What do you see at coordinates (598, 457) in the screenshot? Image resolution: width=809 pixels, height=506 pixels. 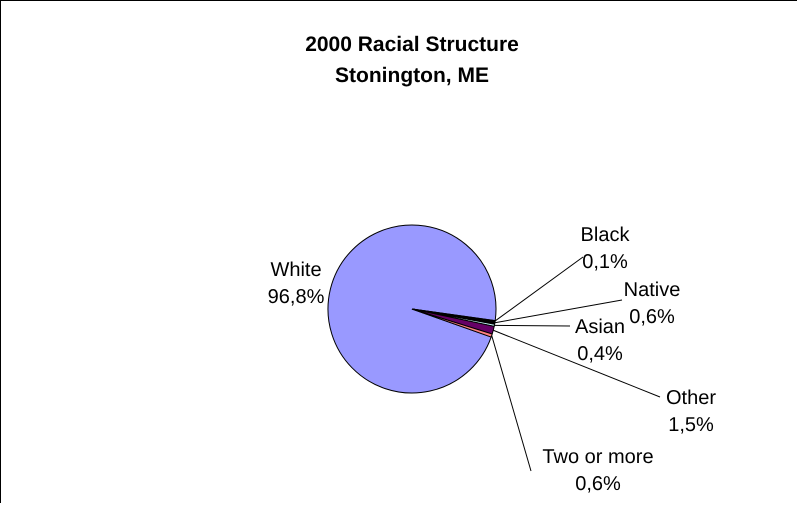 I see `slice-label: Two or more` at bounding box center [598, 457].